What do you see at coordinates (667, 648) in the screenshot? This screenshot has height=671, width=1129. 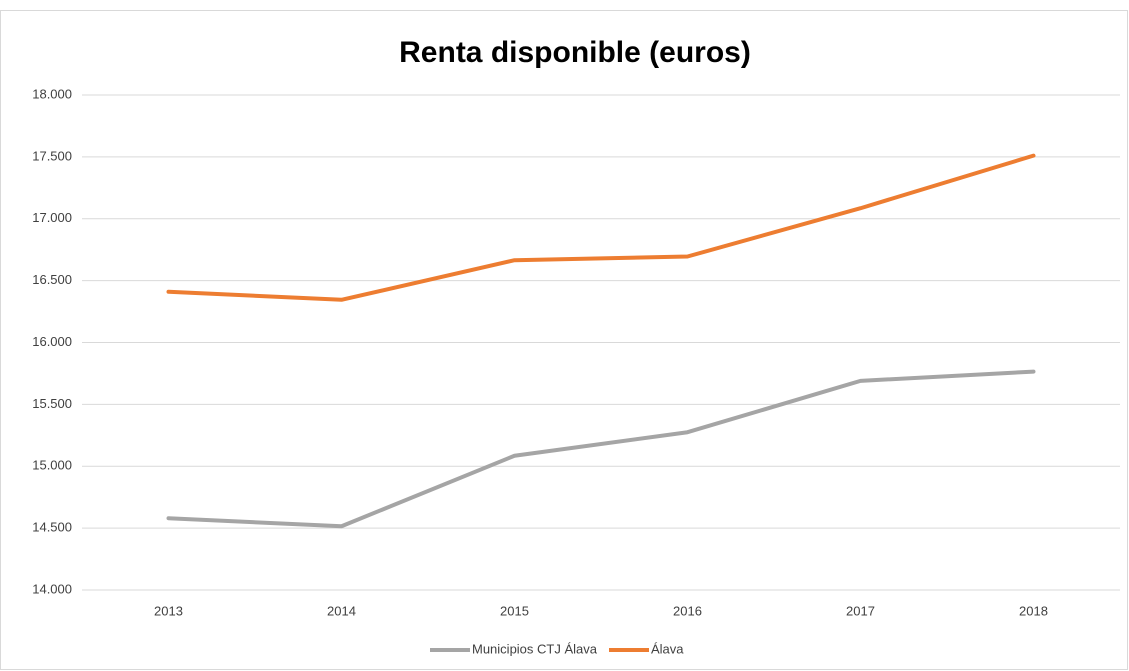 I see `legend-label: Álava` at bounding box center [667, 648].